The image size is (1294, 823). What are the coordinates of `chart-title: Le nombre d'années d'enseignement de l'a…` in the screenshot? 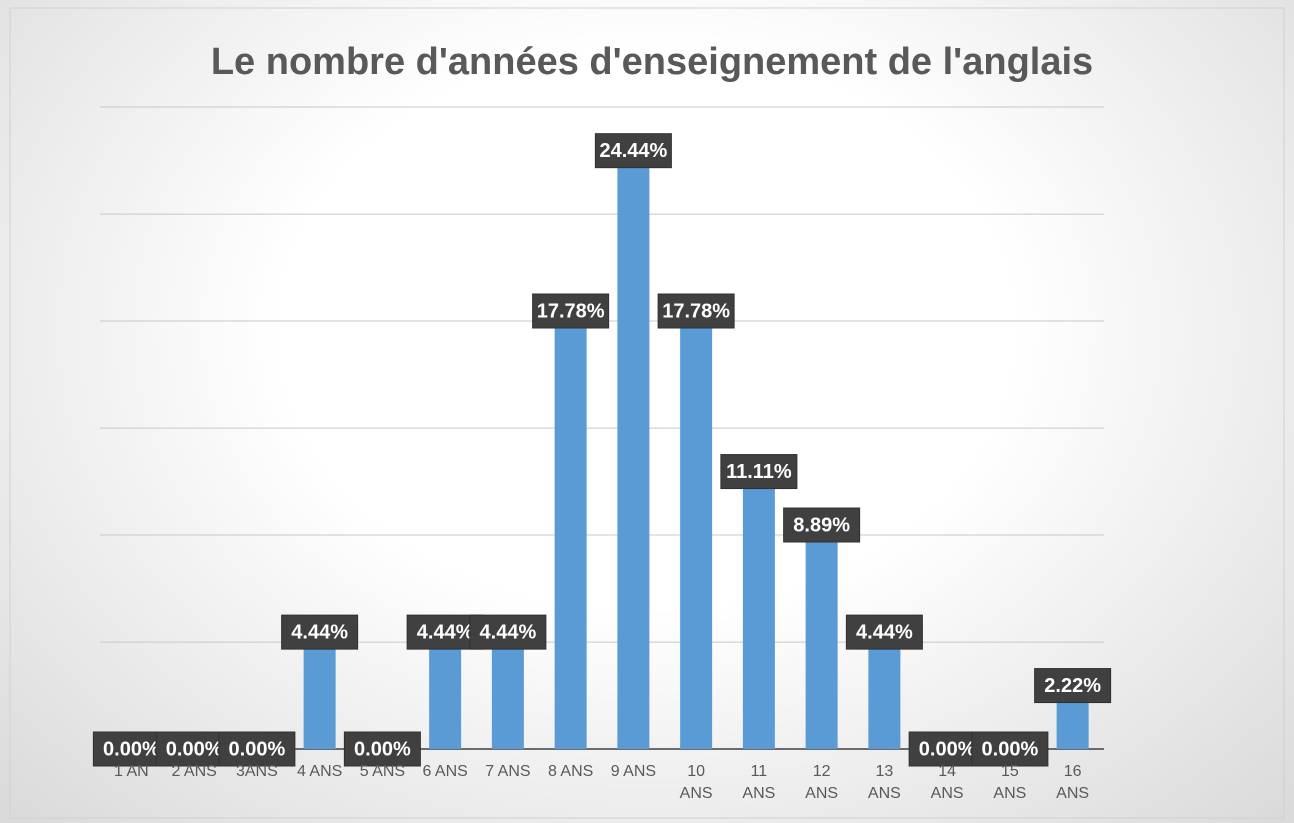 It's located at (652, 62).